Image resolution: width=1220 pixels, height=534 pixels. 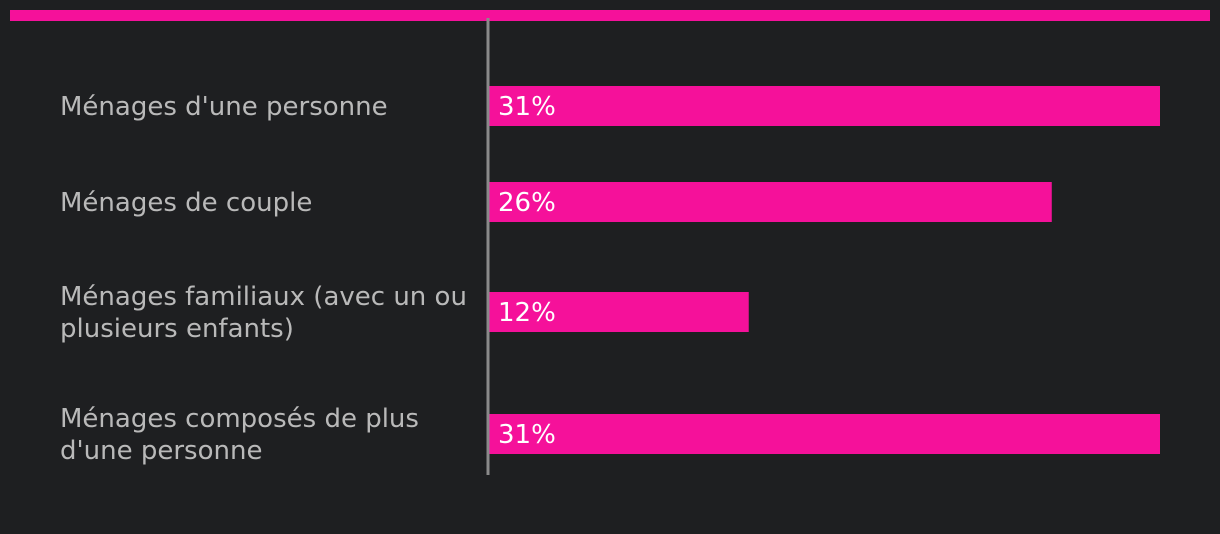 I want to click on category-label-line: Ménages familiaux (avec un ou, so click(x=263, y=297).